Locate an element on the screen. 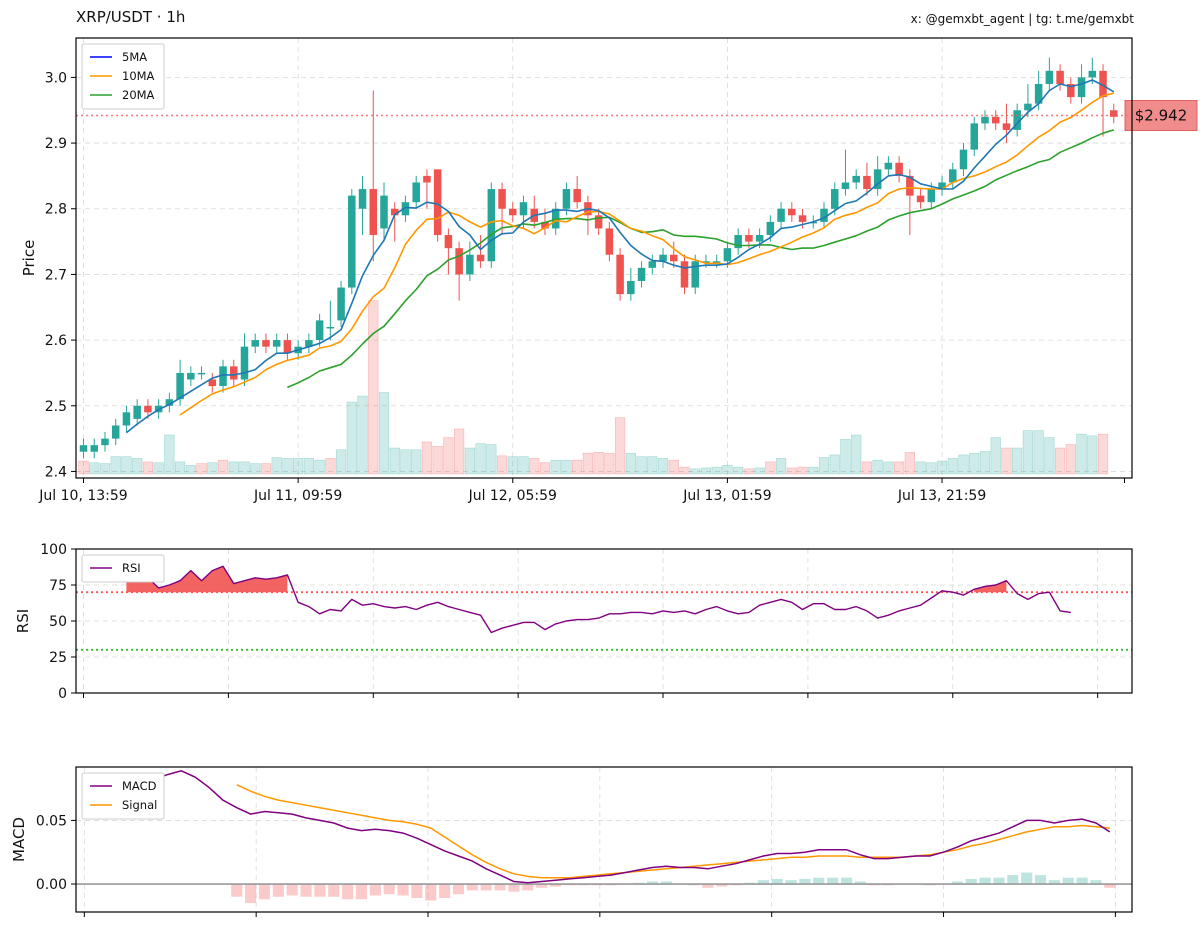 This screenshot has height=930, width=1200. price-ytick-label: 3.0 is located at coordinates (56, 78).